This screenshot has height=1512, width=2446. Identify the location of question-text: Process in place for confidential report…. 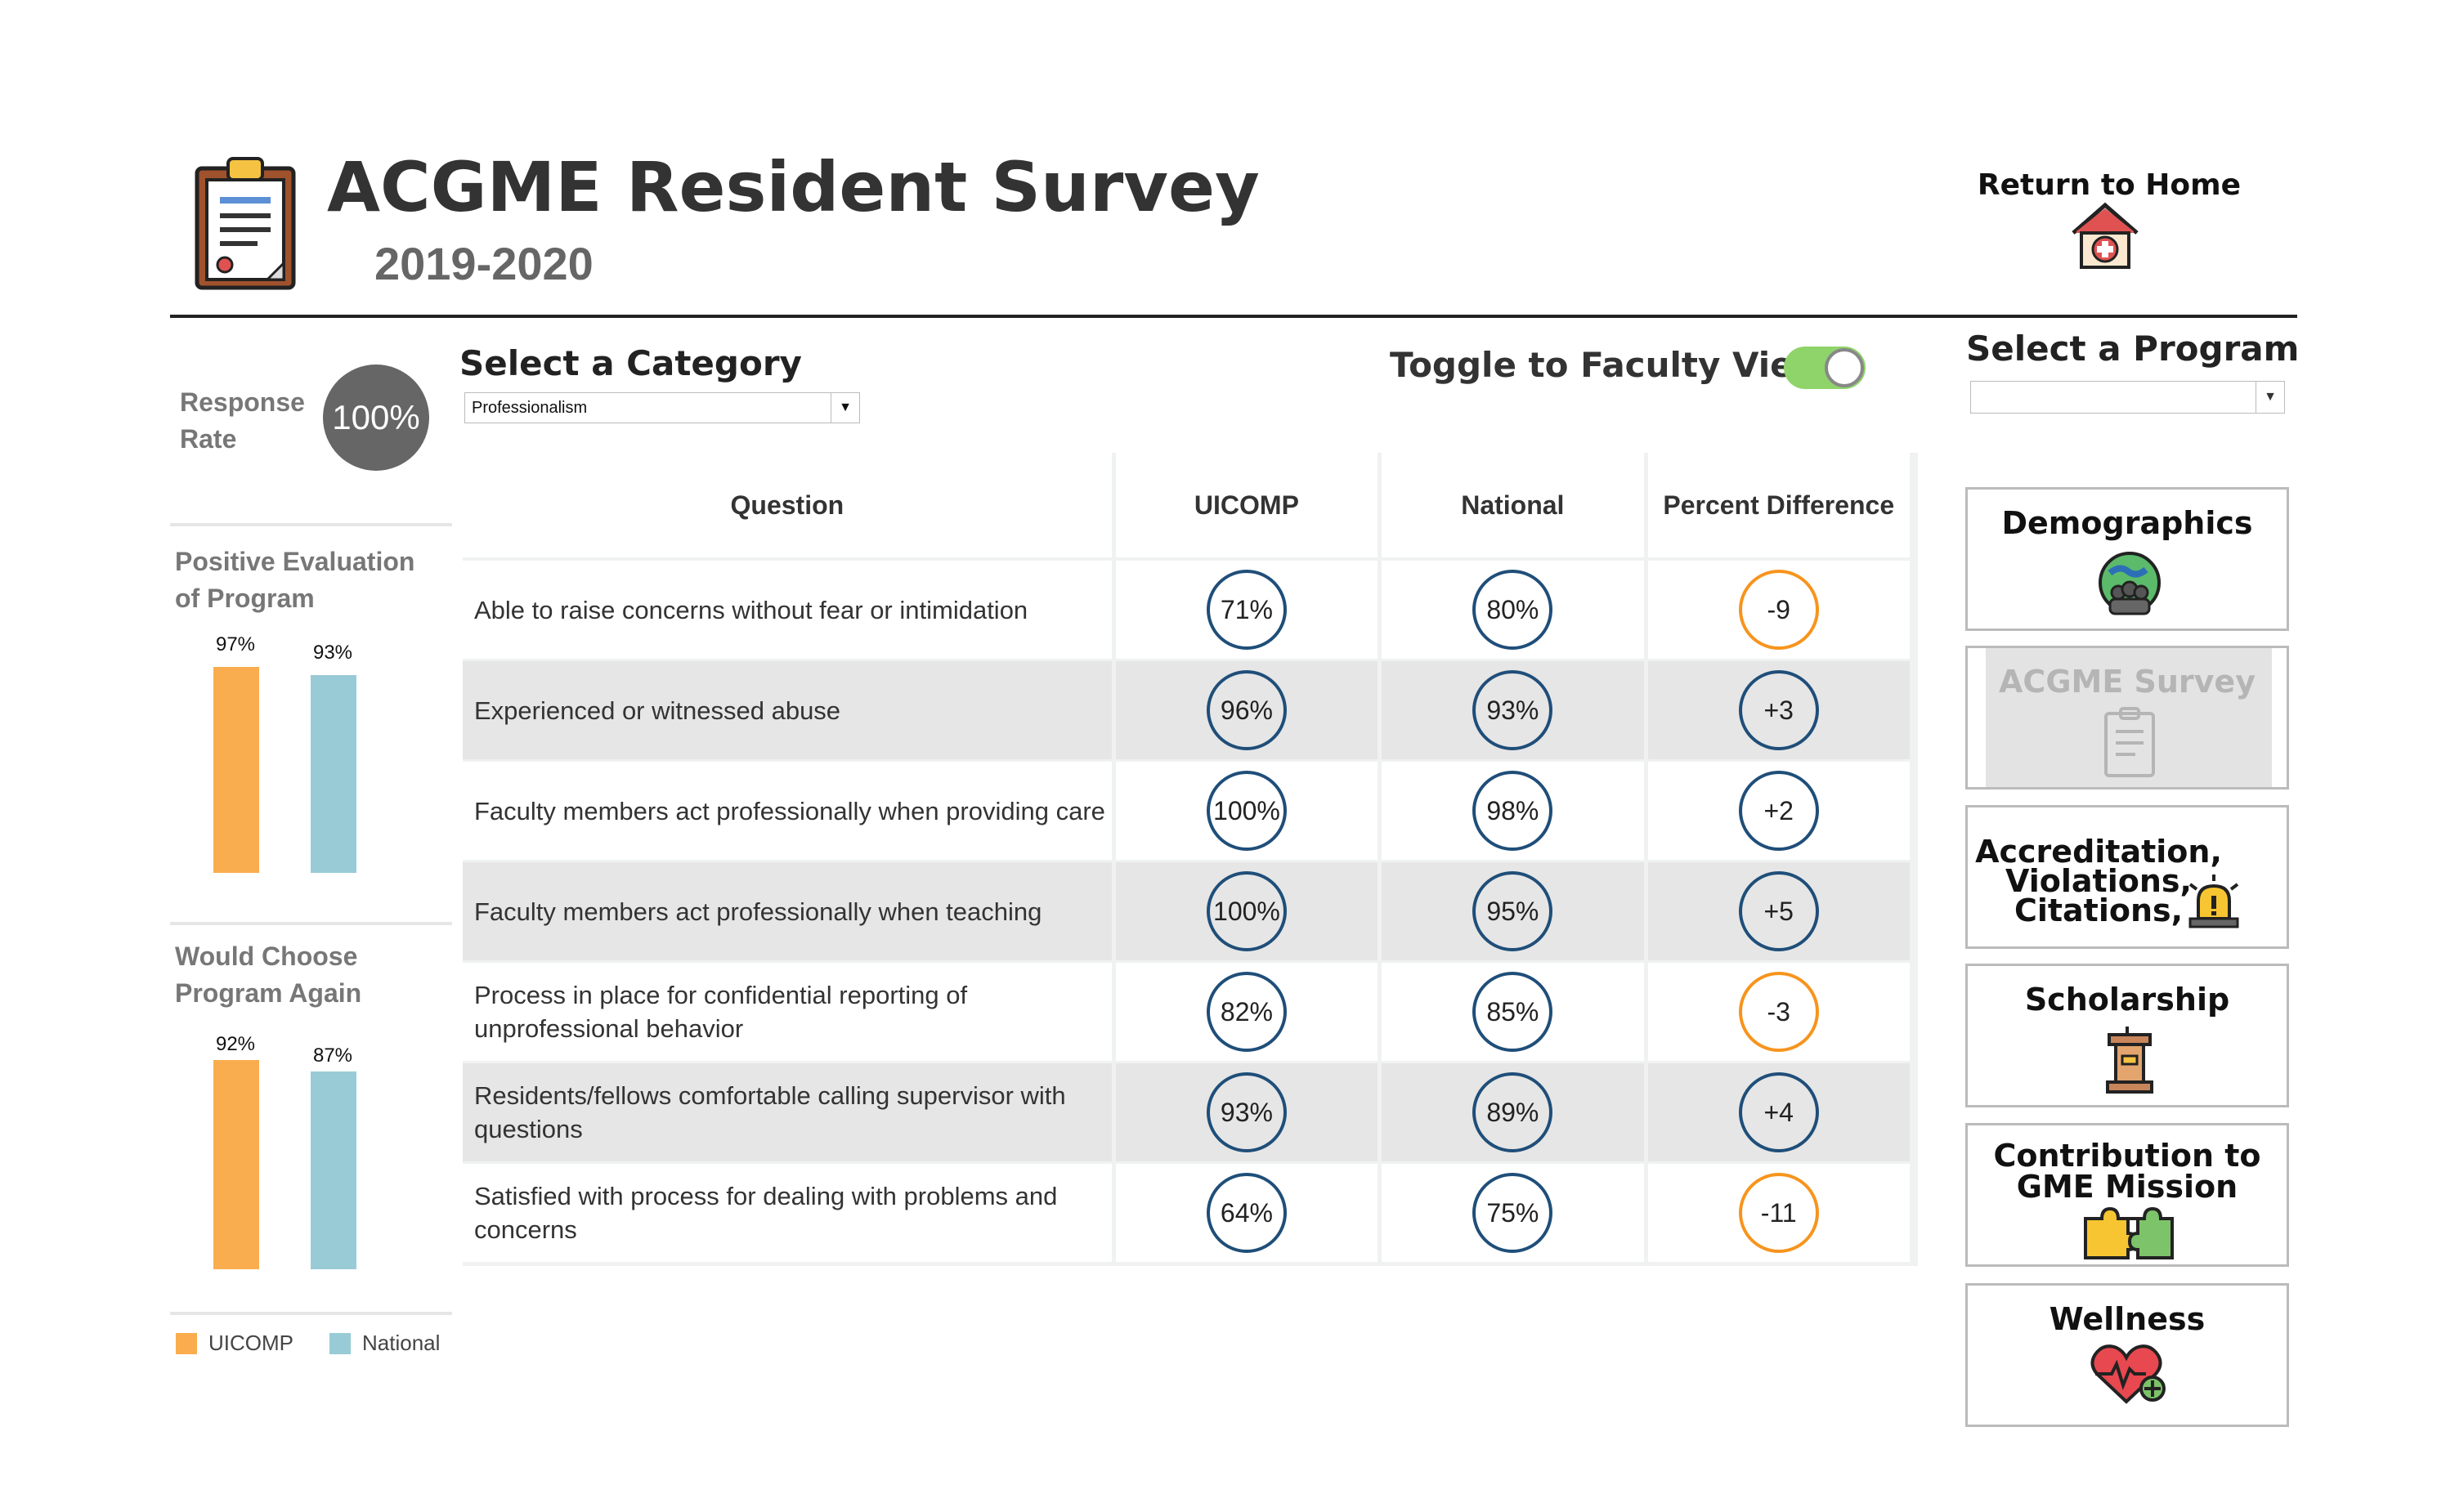
(787, 1012).